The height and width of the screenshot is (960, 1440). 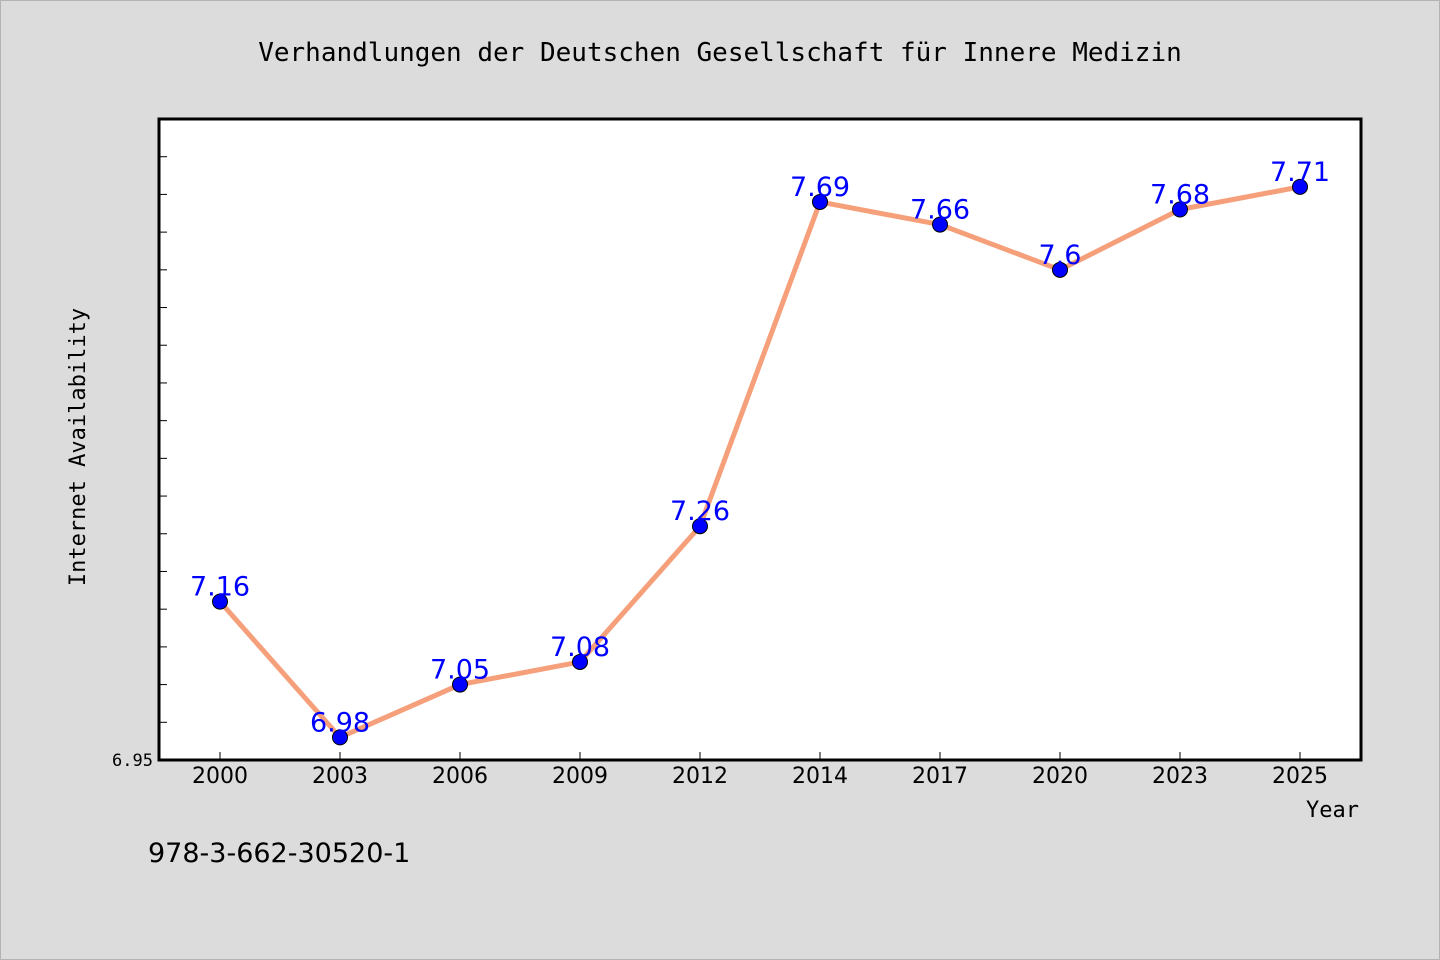 I want to click on x-tick-label: 2000, so click(x=220, y=776).